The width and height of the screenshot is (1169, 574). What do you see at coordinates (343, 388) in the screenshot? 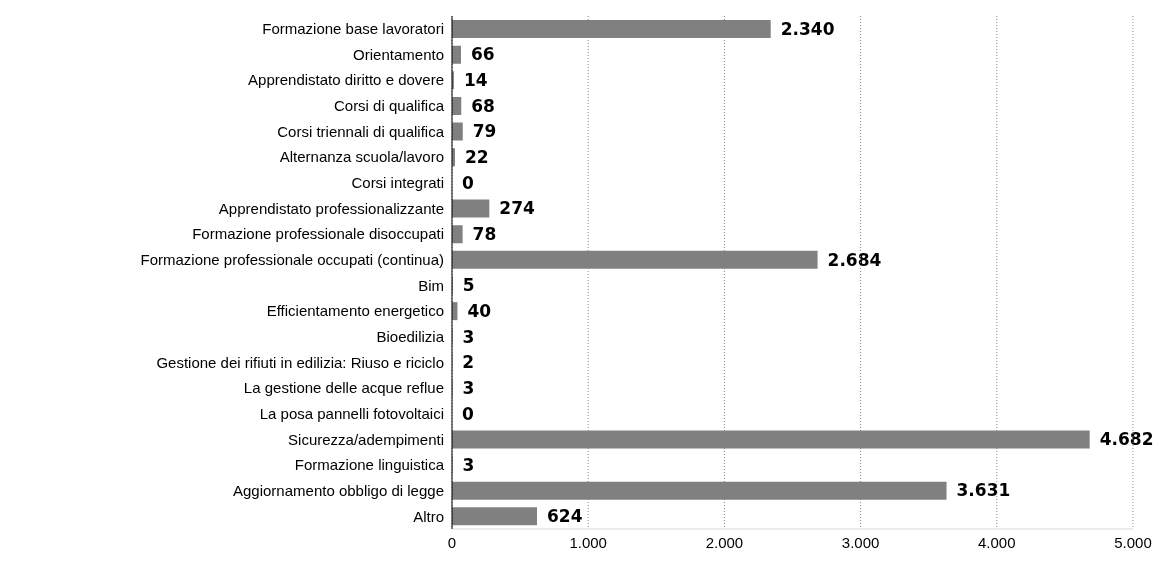
I see `y-tick-label: La gestione delle acque reflue` at bounding box center [343, 388].